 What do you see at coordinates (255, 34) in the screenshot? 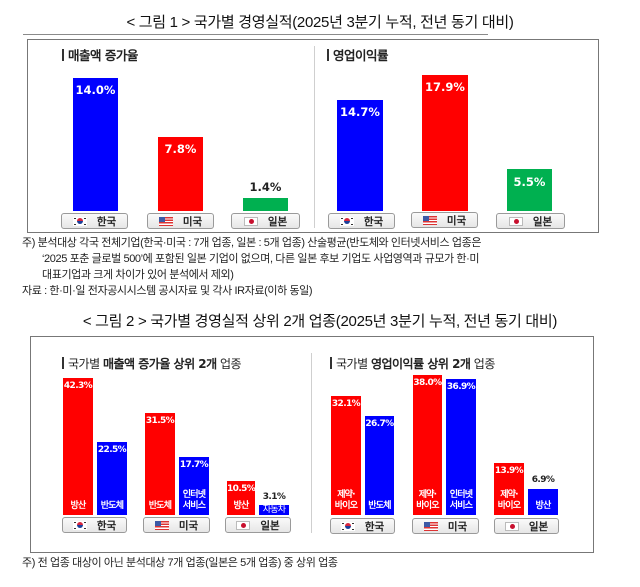
I see `title-underline` at bounding box center [255, 34].